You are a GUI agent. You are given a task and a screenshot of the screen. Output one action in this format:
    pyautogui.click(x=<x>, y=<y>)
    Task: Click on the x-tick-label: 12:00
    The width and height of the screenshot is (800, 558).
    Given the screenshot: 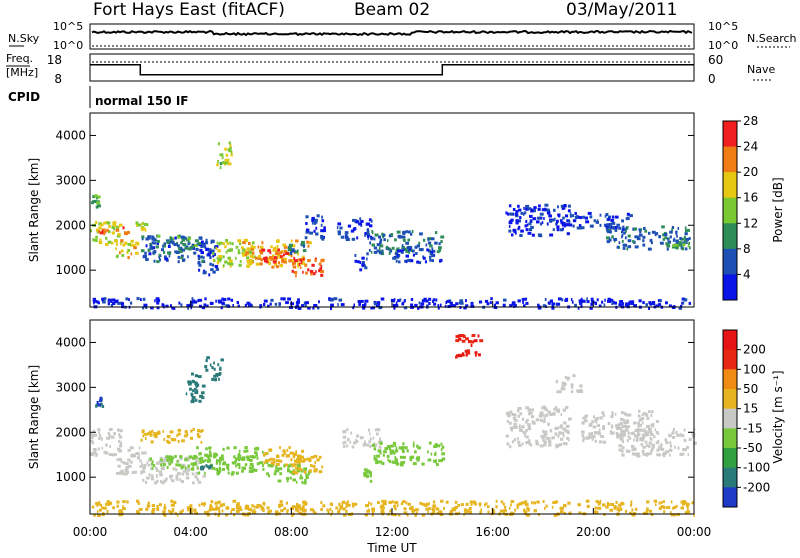 What is the action you would take?
    pyautogui.click(x=392, y=532)
    